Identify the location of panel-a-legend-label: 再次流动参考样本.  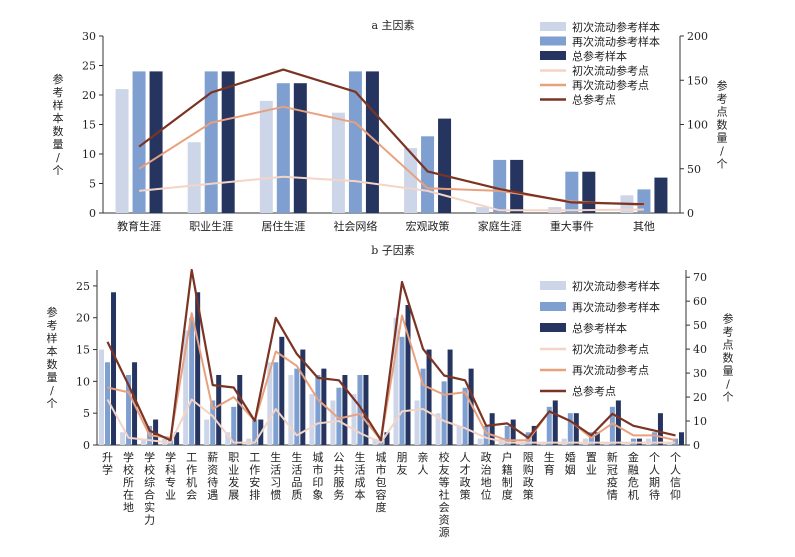
(616, 42).